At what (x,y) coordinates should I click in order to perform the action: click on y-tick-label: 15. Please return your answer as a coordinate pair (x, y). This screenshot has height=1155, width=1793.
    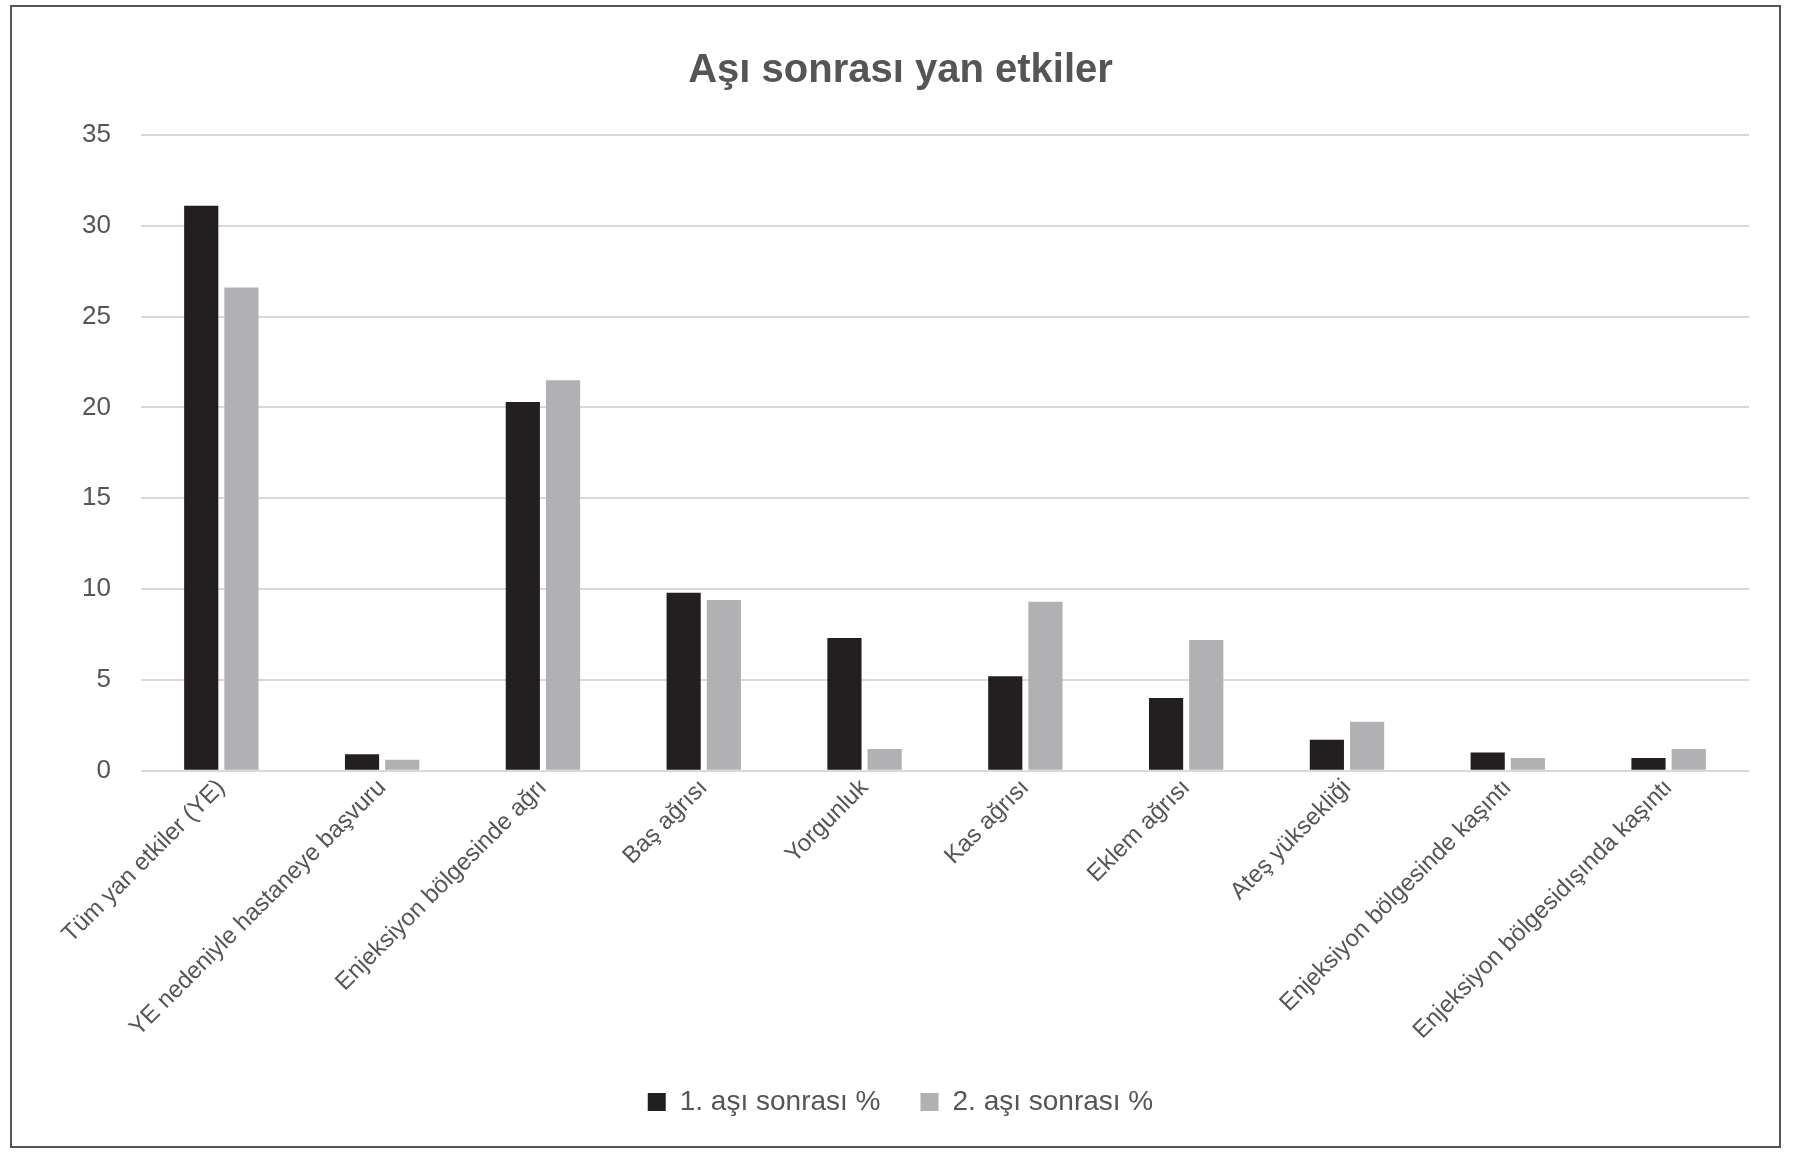
    Looking at the image, I should click on (96, 496).